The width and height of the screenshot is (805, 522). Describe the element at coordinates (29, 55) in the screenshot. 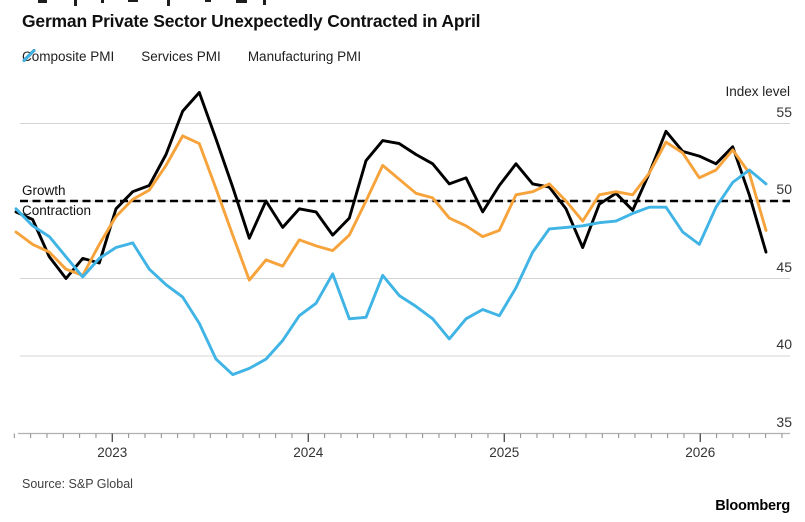

I see `manufacturing-line-icon` at that location.